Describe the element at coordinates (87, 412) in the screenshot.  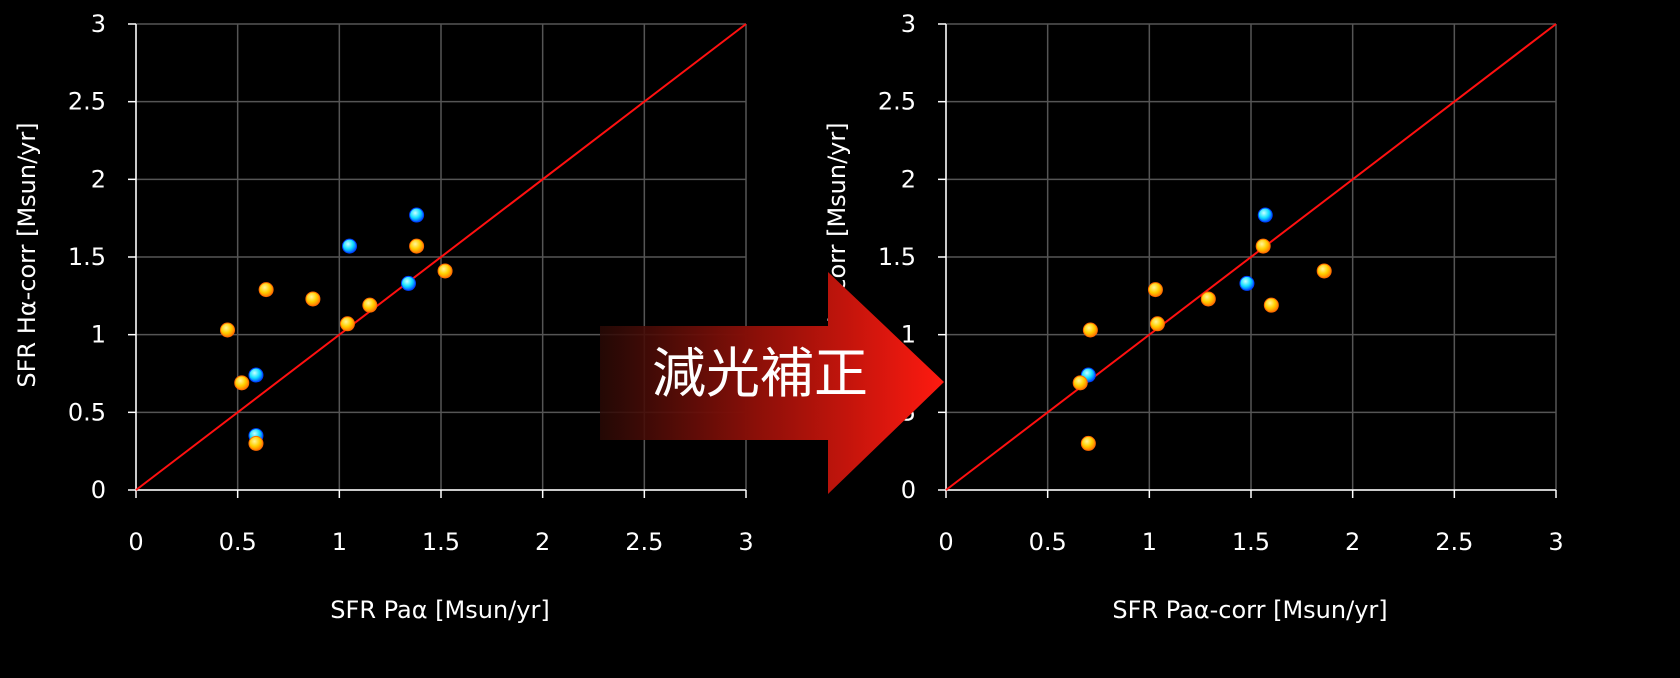
I see `y-tick-label: 0.5` at that location.